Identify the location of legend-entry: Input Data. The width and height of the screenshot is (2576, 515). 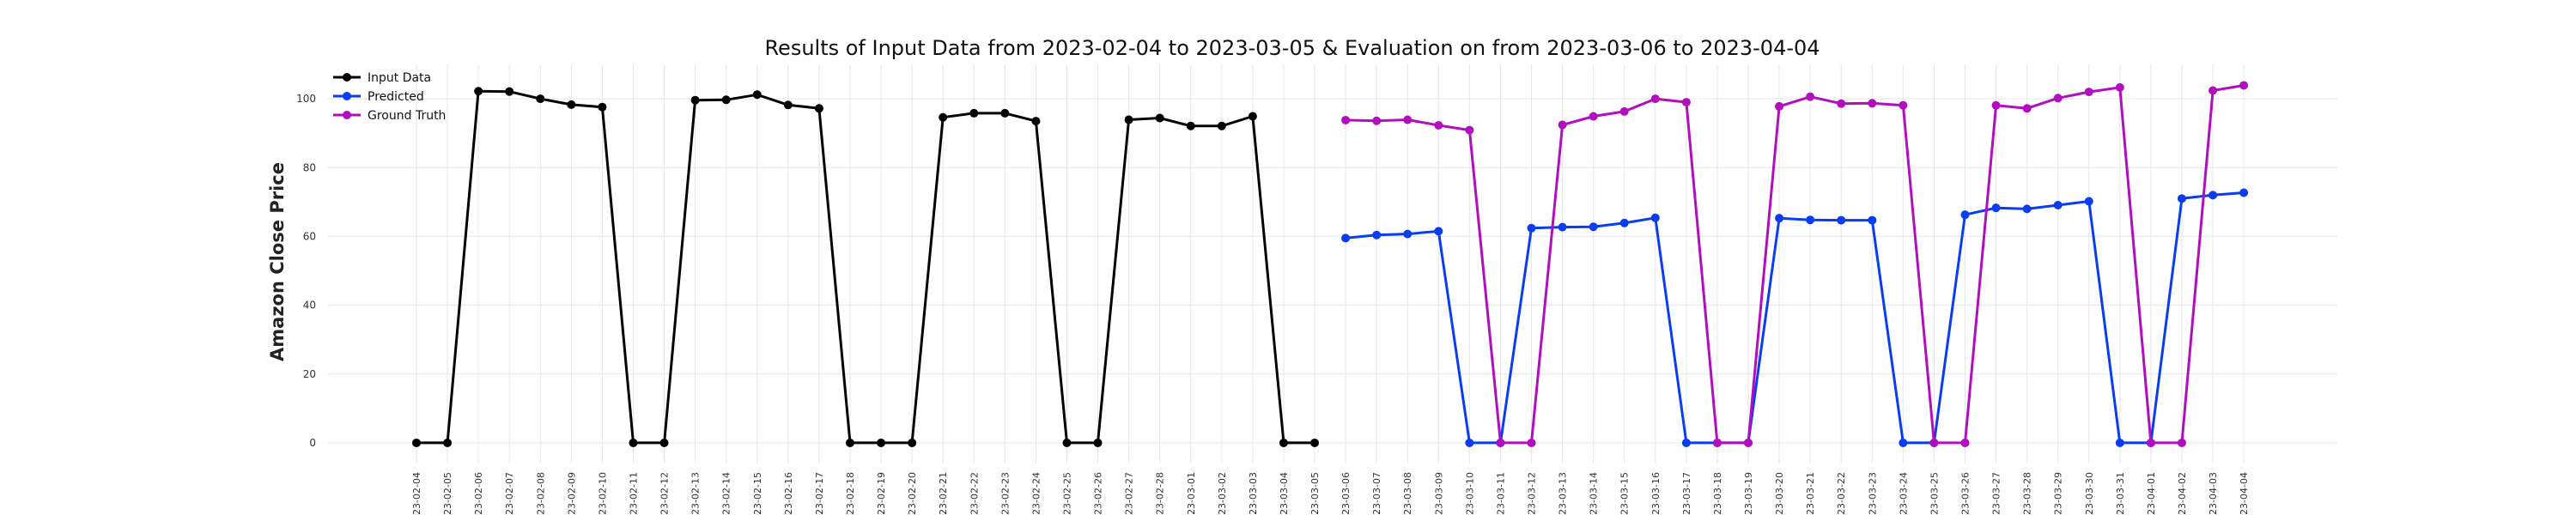
(382, 78).